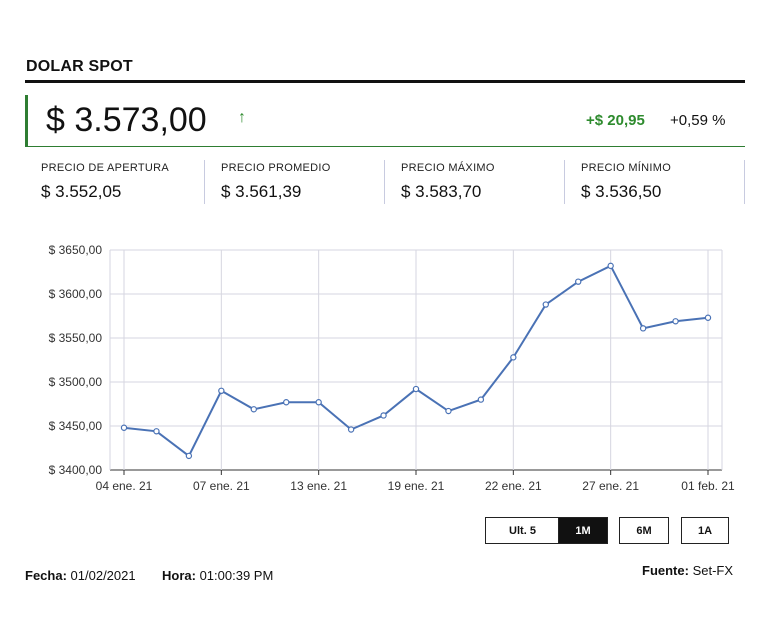 The image size is (768, 640). Describe the element at coordinates (261, 191) in the screenshot. I see `stat-value: $ 3.561,39` at that location.